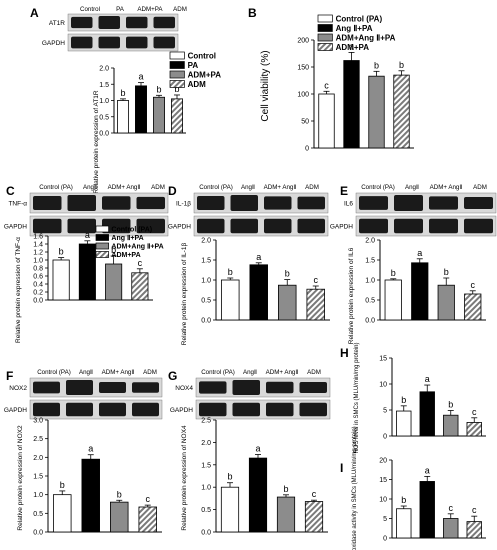 The width and height of the screenshot is (497, 550). What do you see at coordinates (303, 41) in the screenshot?
I see `y-tick-label: 200` at bounding box center [303, 41].